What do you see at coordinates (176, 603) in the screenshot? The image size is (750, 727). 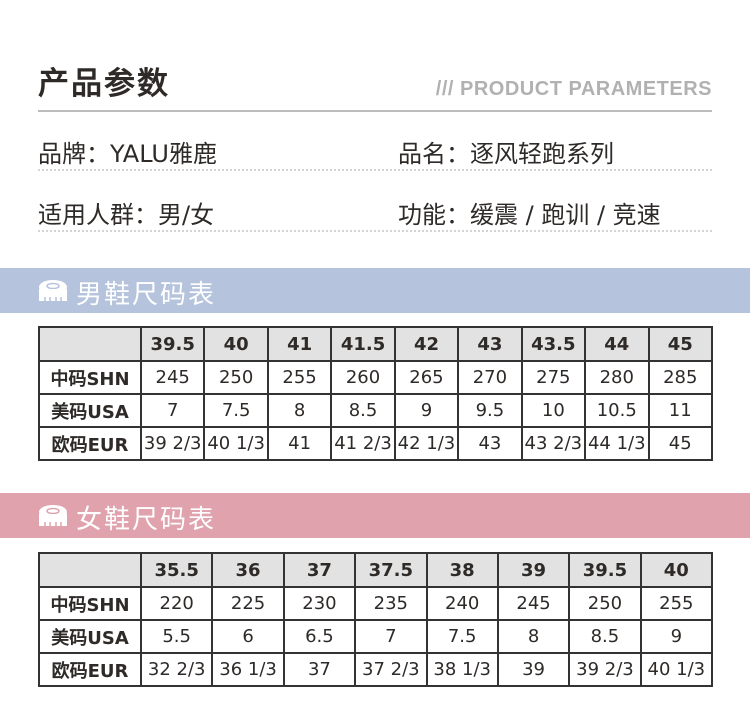 I see `size-cell: 220` at bounding box center [176, 603].